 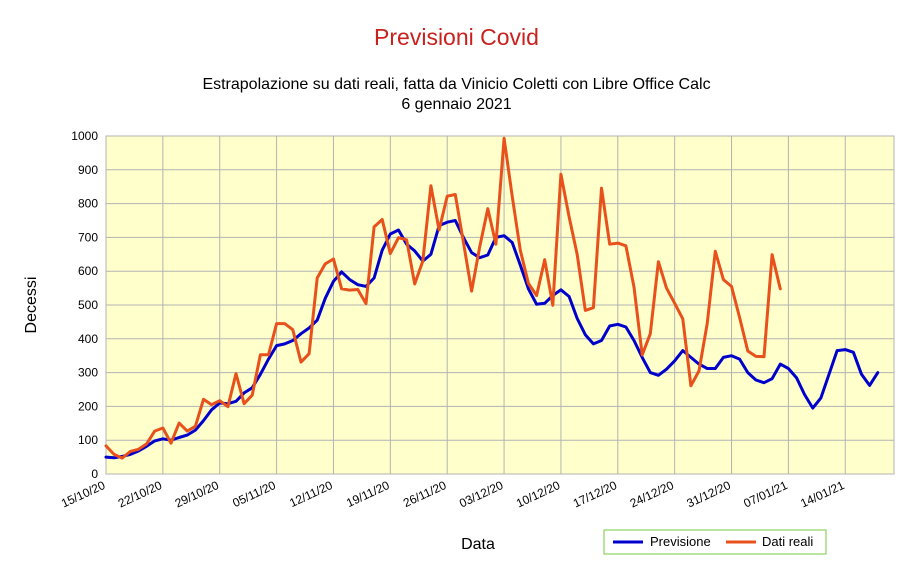 What do you see at coordinates (88, 271) in the screenshot?
I see `y-tick-label: 600` at bounding box center [88, 271].